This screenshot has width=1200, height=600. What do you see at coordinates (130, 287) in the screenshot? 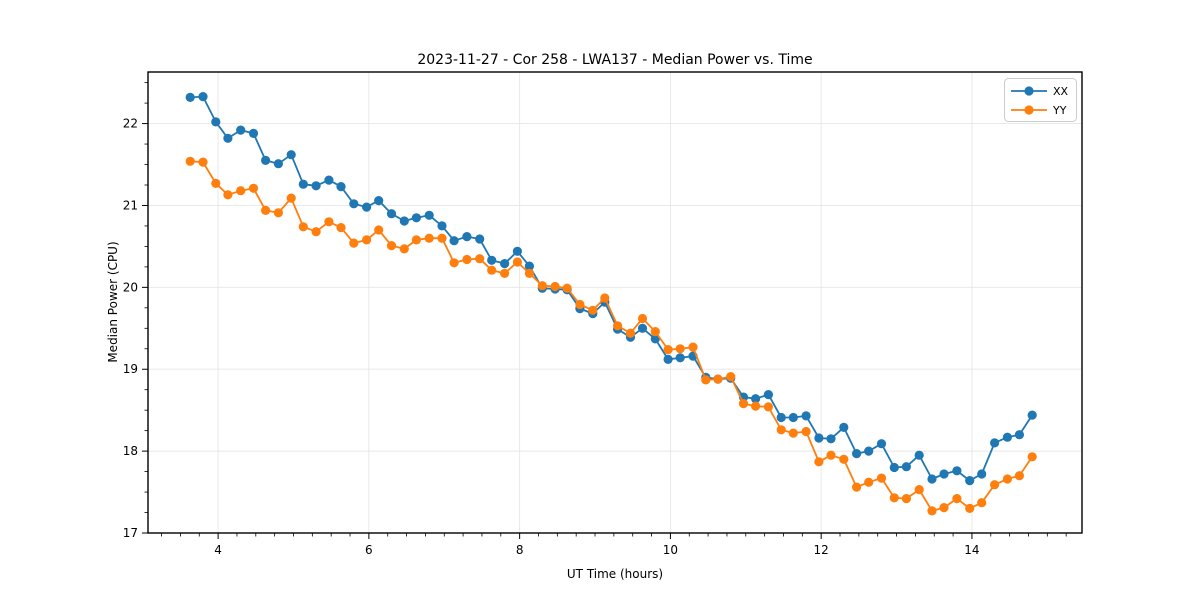
I see `y-tick-label: 20` at bounding box center [130, 287].